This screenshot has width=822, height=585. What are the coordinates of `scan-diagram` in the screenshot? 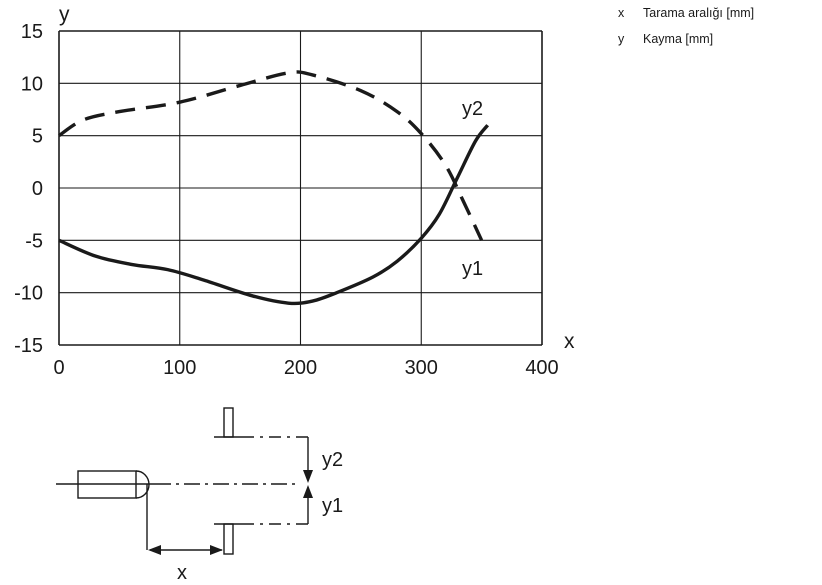 It's located at (184, 481).